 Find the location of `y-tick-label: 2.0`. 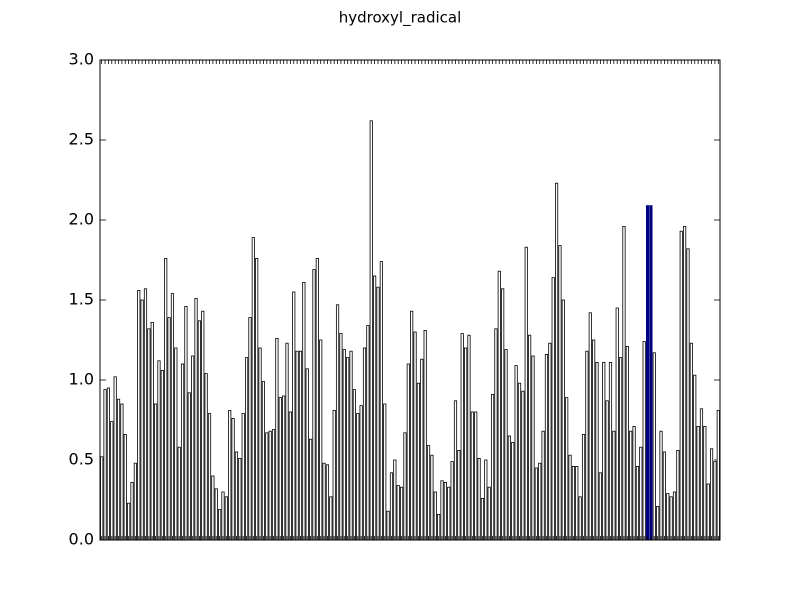

y-tick-label: 2.0 is located at coordinates (81, 219).